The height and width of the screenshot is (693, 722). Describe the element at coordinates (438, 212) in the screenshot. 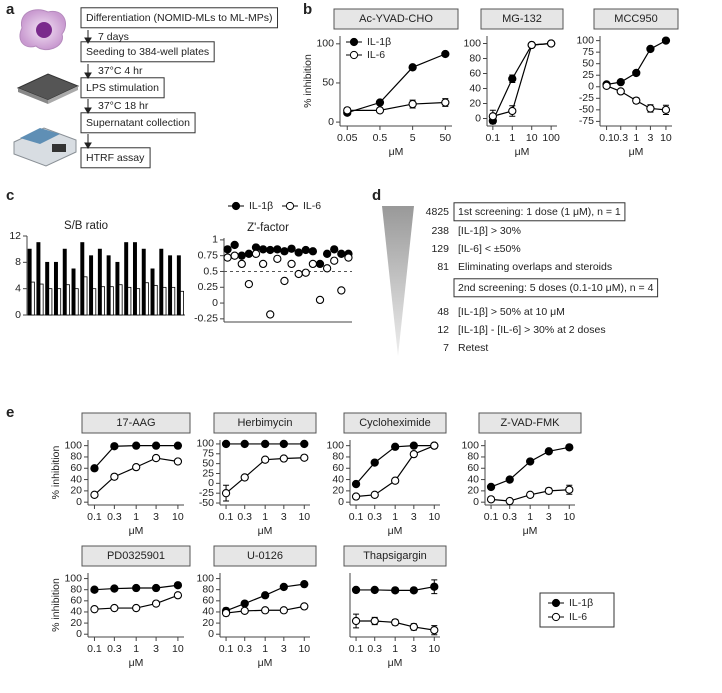

I see `count: 4825` at that location.